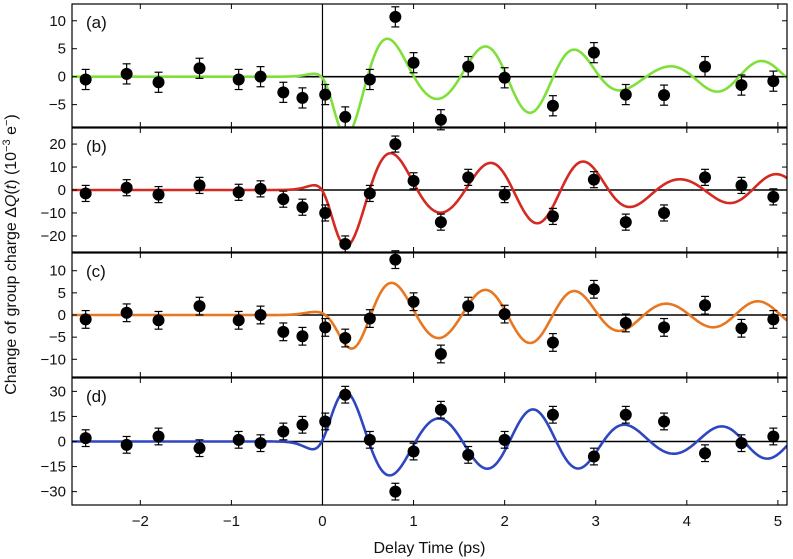  I want to click on x-tick-label: 0, so click(322, 521).